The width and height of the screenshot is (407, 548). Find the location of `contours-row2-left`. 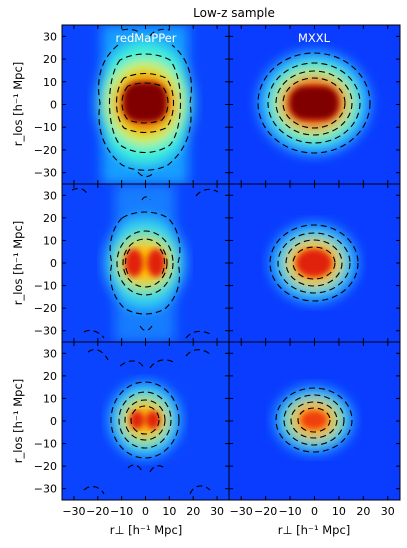

contours-row2-left is located at coordinates (145, 263).